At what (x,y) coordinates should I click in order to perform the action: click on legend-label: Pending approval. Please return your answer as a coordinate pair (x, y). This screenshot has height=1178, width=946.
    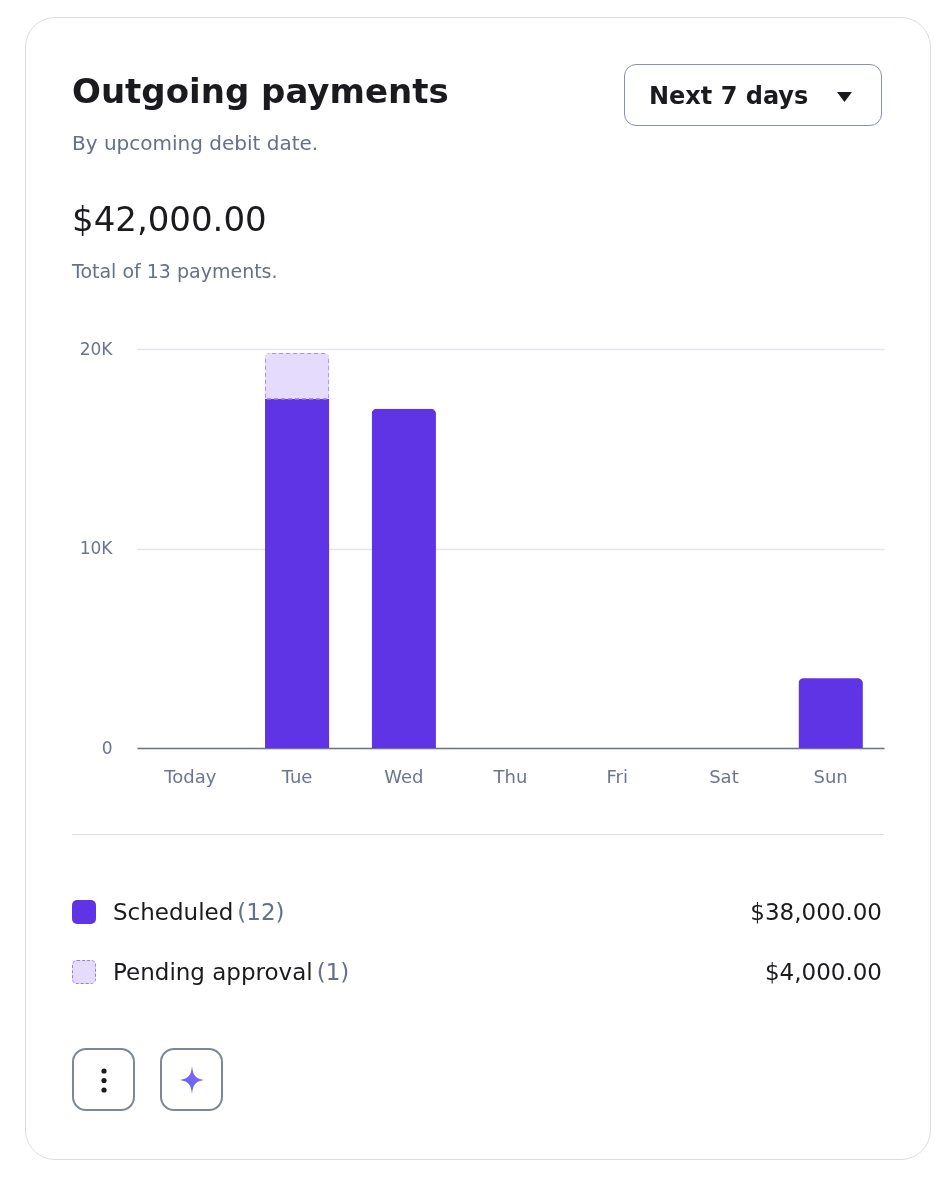
    Looking at the image, I should click on (213, 972).